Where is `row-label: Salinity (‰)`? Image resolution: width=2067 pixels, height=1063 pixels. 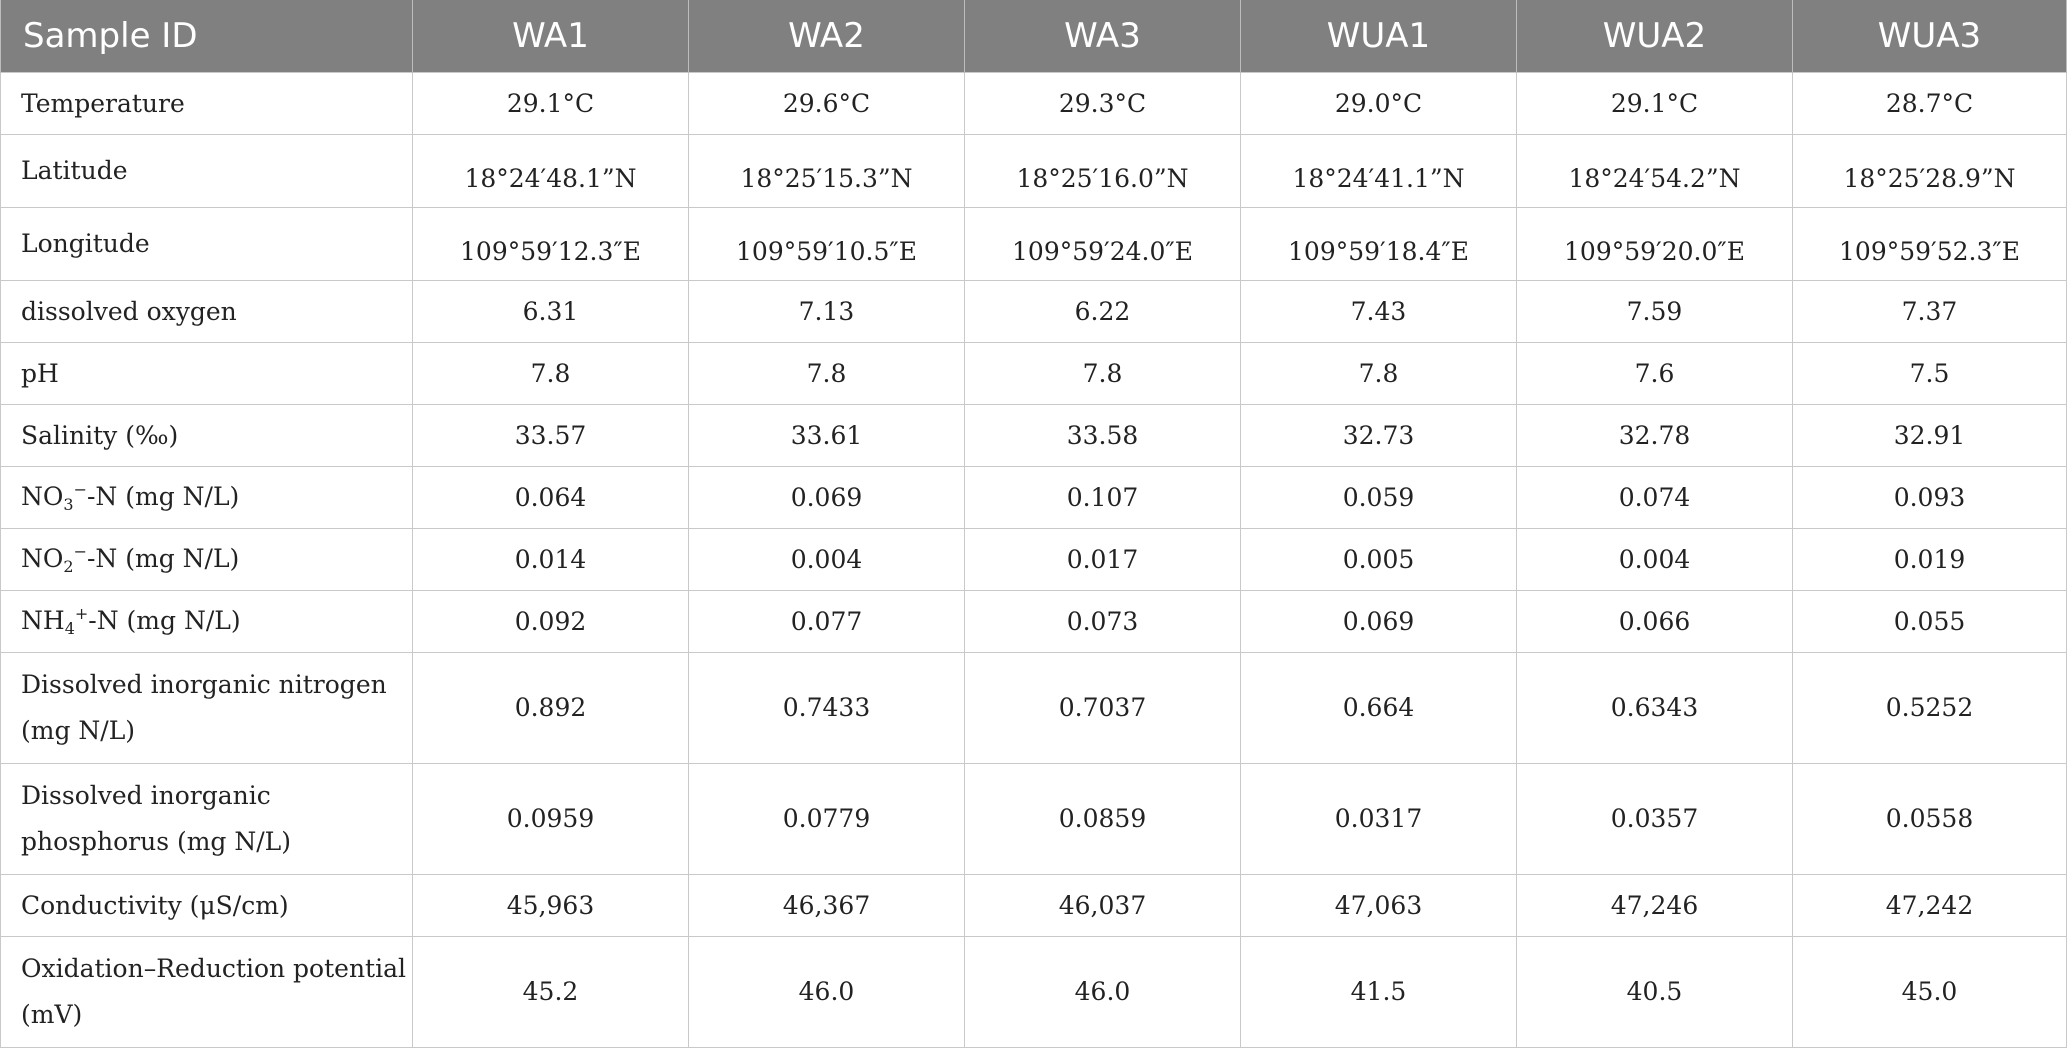 row-label: Salinity (‰) is located at coordinates (206, 435).